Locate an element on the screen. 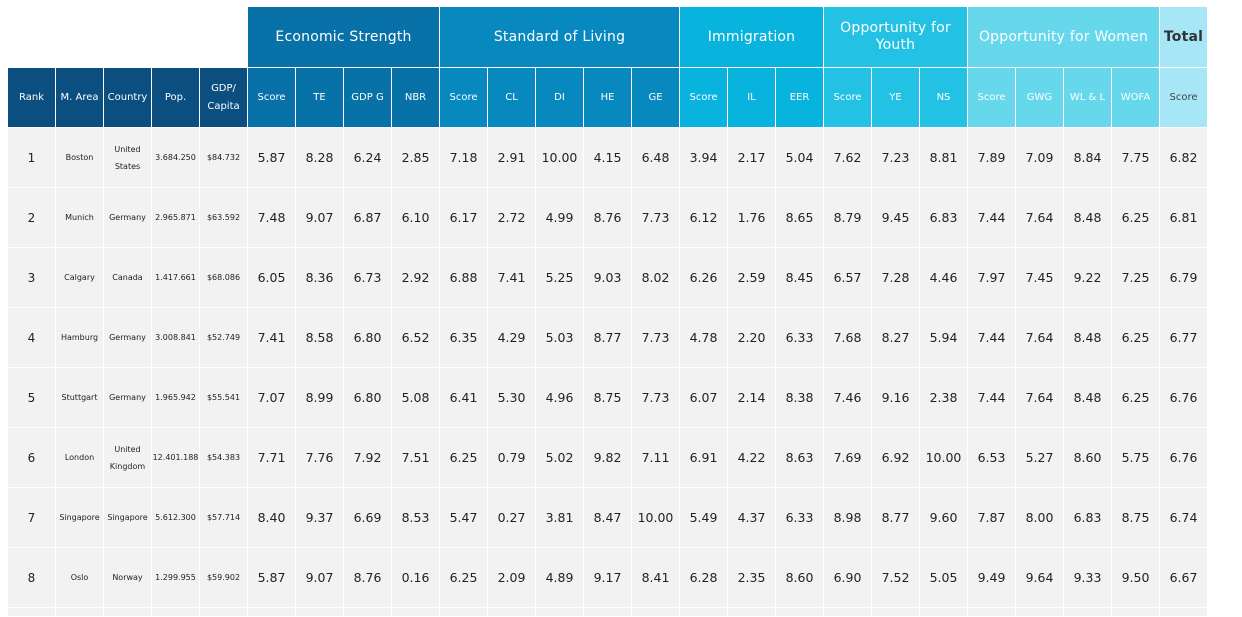 The width and height of the screenshot is (1242, 617). cell-eer: 6.33 is located at coordinates (799, 337).